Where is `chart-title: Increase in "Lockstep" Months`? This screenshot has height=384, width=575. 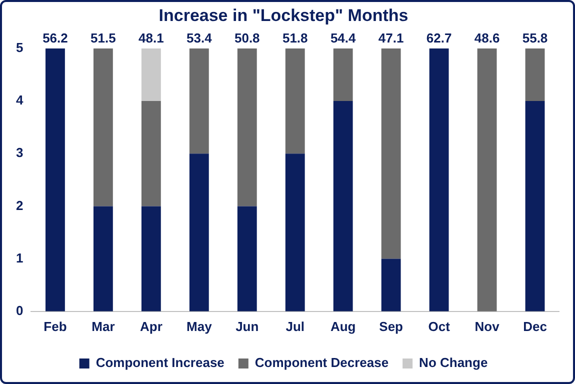
chart-title: Increase in "Lockstep" Months is located at coordinates (283, 15).